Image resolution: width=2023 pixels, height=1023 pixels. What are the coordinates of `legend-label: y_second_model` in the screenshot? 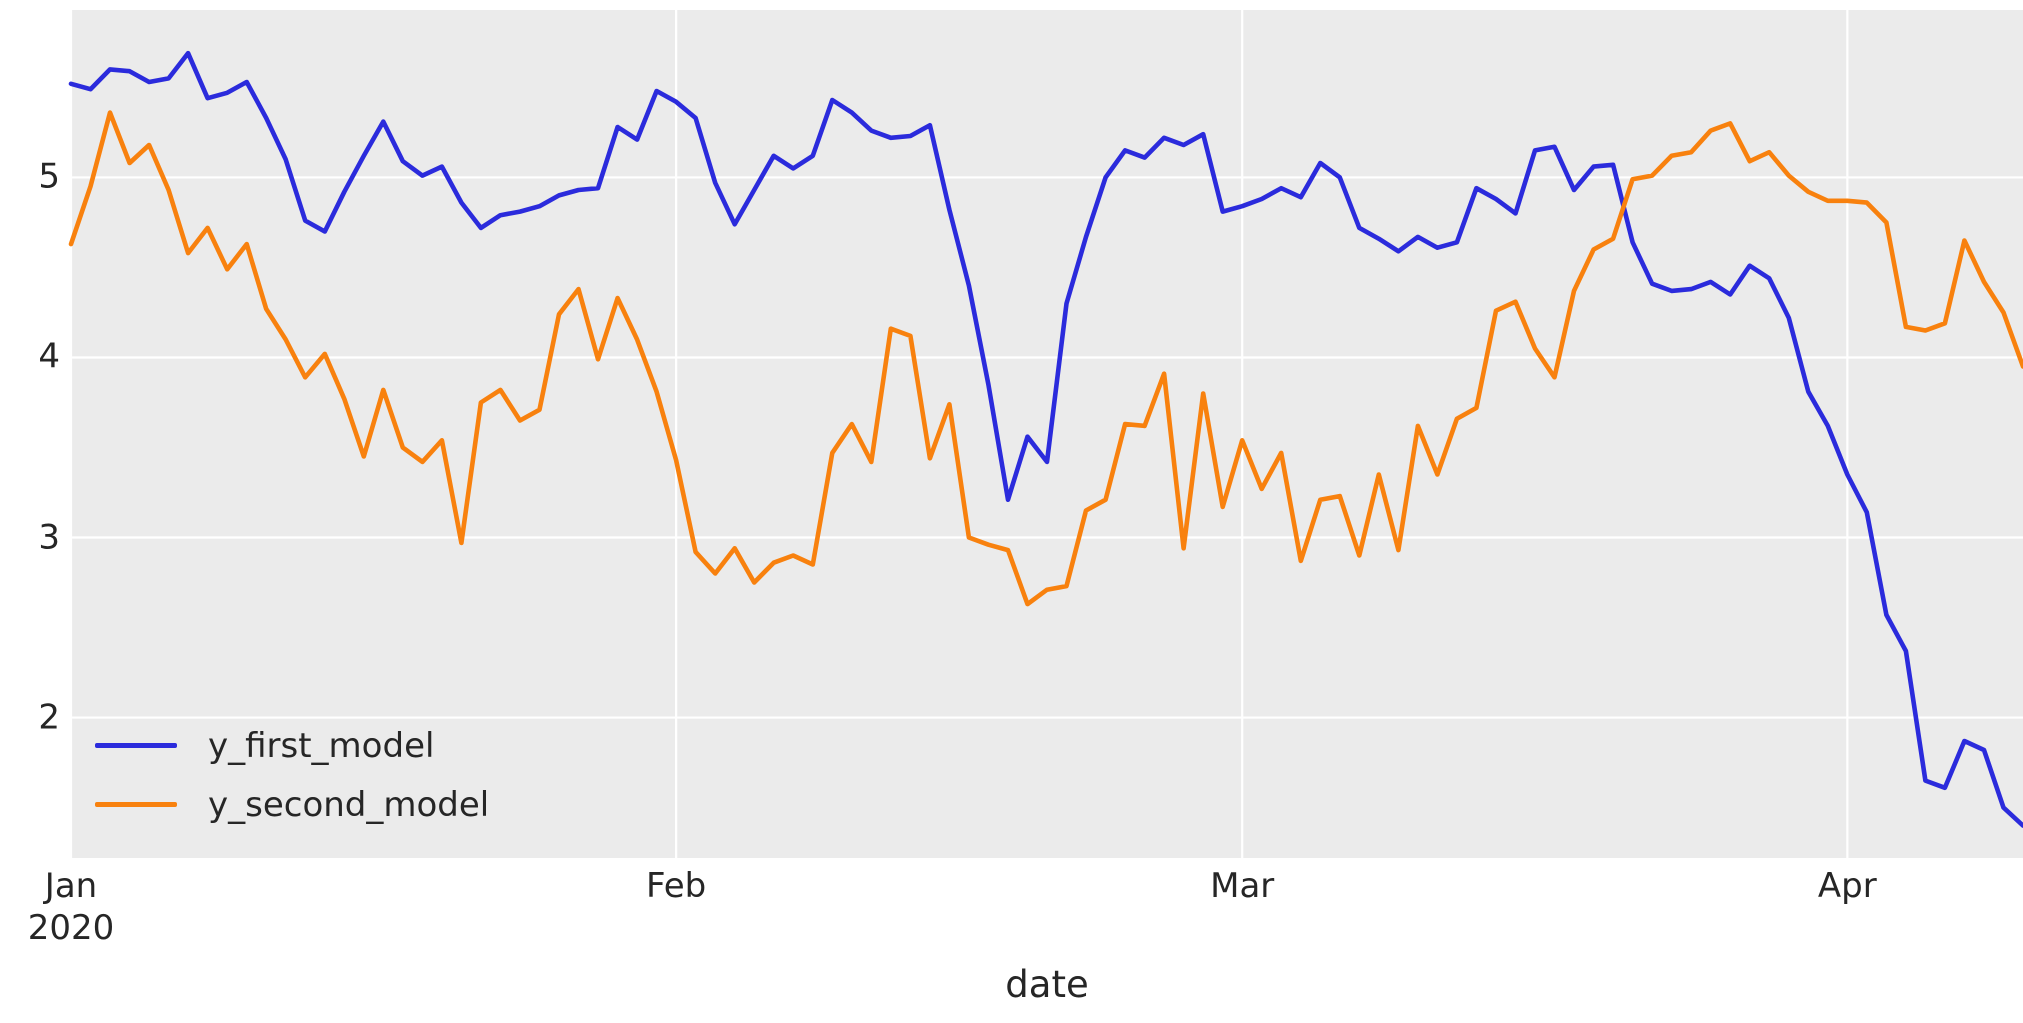 It's located at (349, 804).